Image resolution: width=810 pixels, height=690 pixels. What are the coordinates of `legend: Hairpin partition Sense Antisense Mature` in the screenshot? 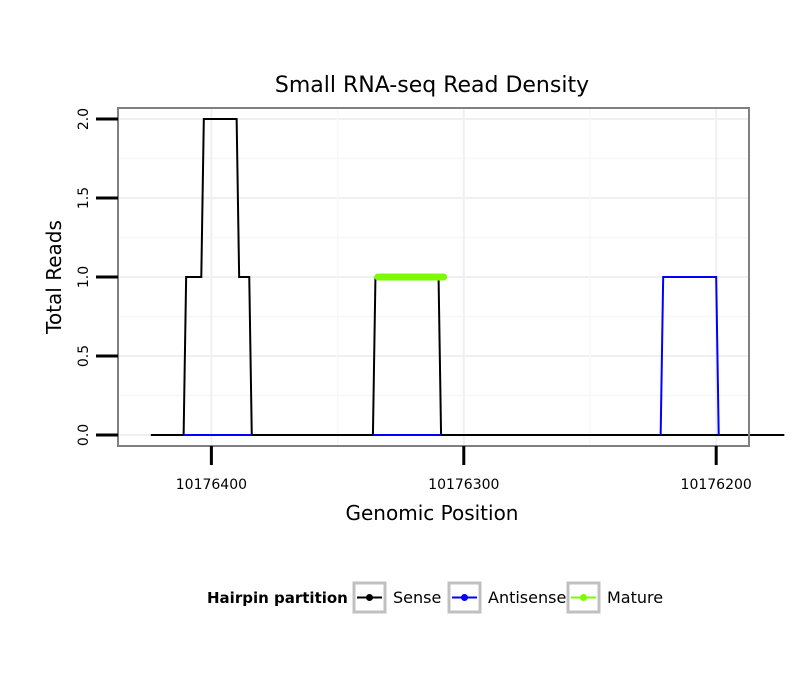 It's located at (435, 597).